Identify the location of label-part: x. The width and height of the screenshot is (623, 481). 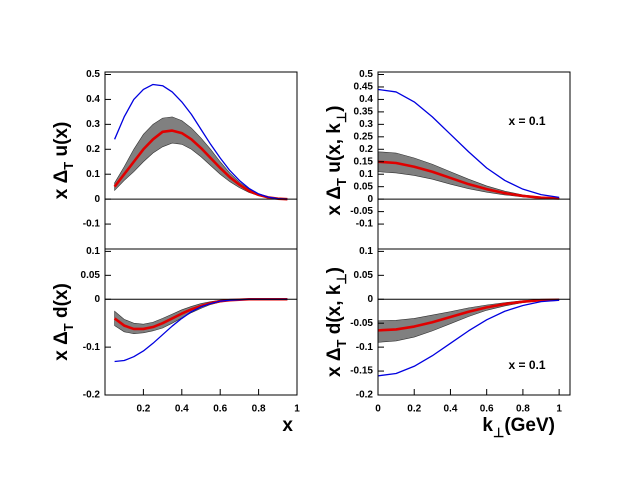
(287, 425).